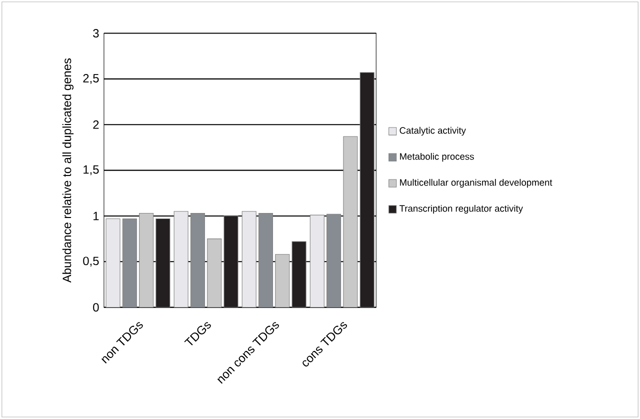  What do you see at coordinates (96, 307) in the screenshot?
I see `y-tick-label: 0` at bounding box center [96, 307].